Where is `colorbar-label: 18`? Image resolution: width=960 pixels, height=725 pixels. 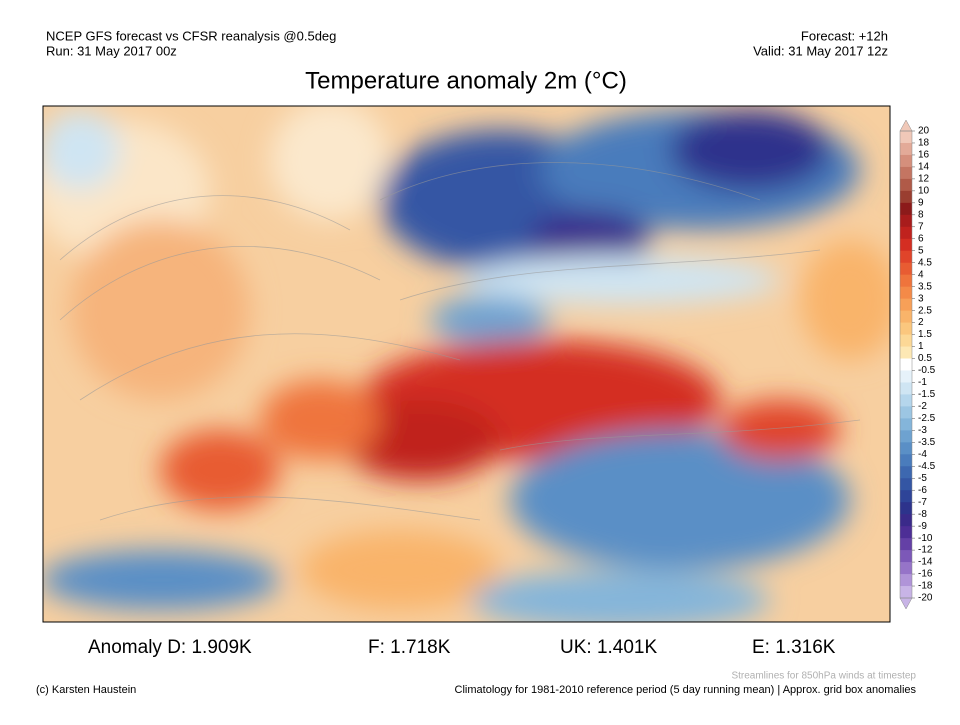
colorbar-label: 18 is located at coordinates (924, 143).